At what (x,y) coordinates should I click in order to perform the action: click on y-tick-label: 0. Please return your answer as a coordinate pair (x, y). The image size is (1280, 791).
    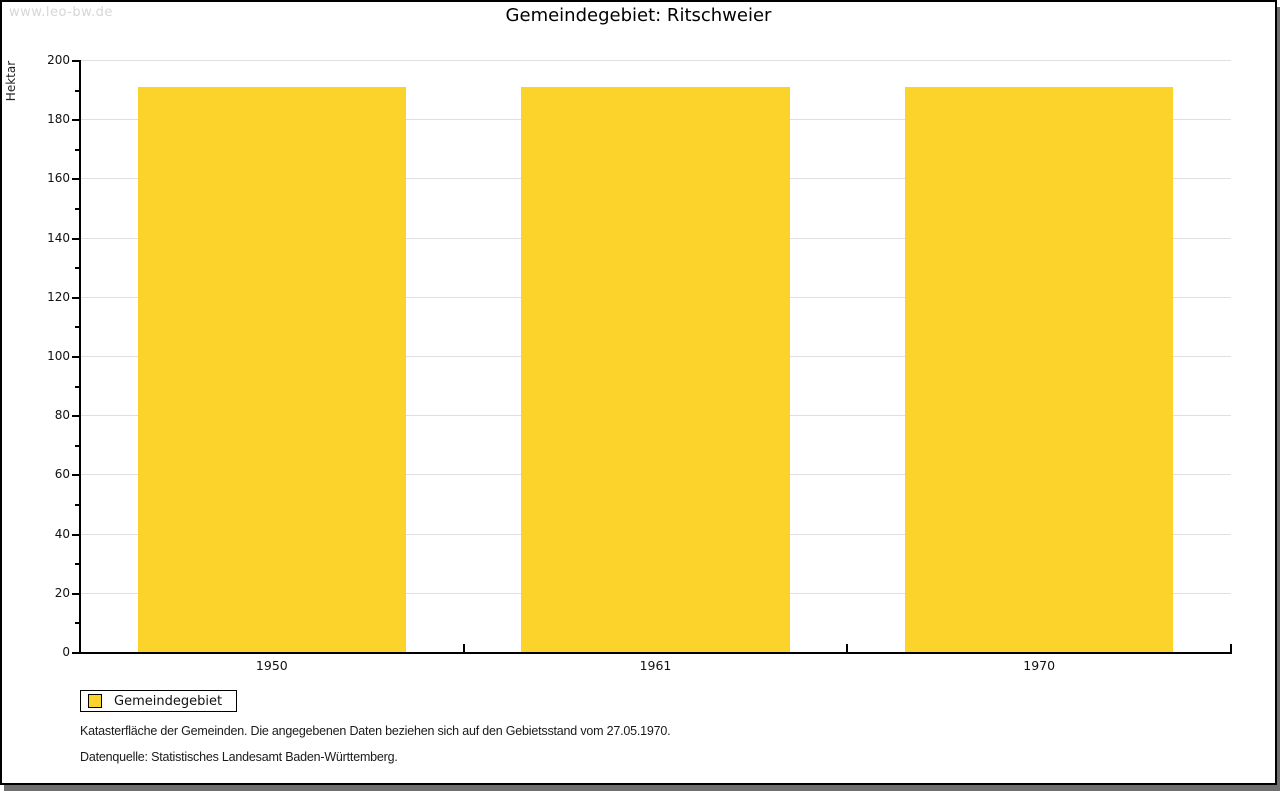
    Looking at the image, I should click on (66, 652).